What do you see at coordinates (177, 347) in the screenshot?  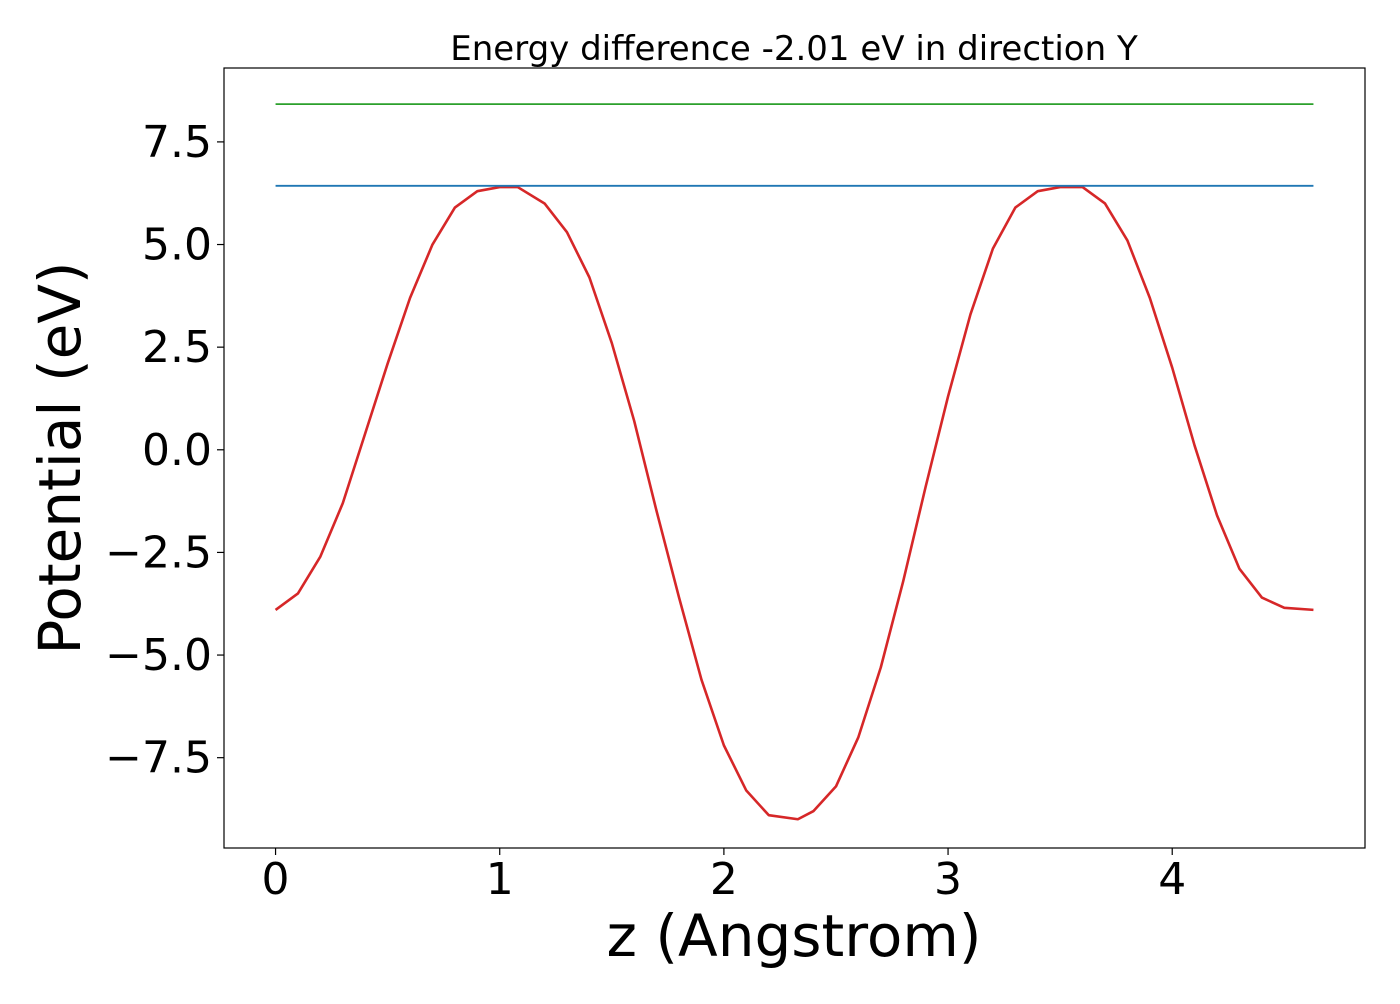 I see `y-tick-label: 2.5` at bounding box center [177, 347].